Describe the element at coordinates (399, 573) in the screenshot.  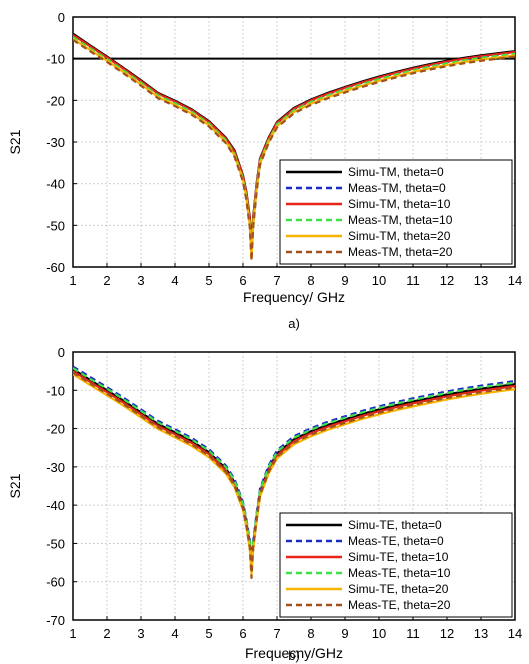
I see `legend-label: Meas-TE, theta=10` at that location.